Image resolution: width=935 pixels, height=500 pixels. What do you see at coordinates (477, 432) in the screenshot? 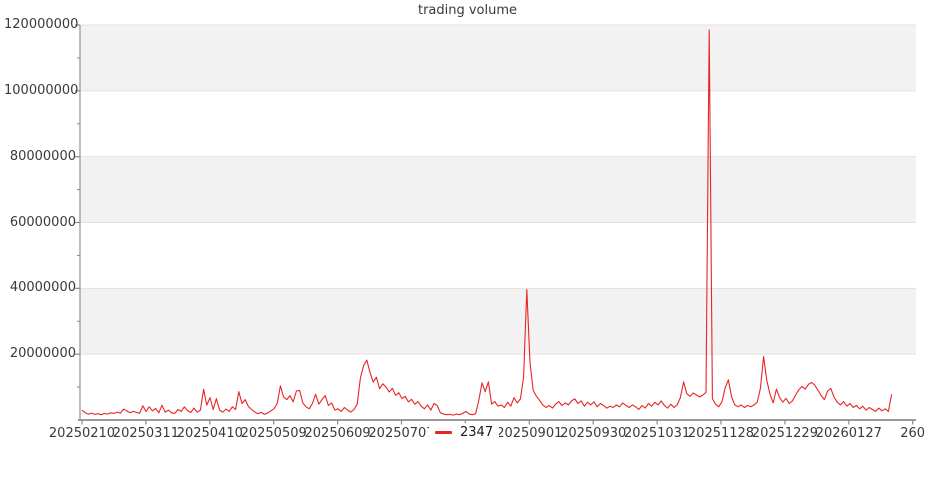
I see `legend-series-label: 2347` at bounding box center [477, 432].